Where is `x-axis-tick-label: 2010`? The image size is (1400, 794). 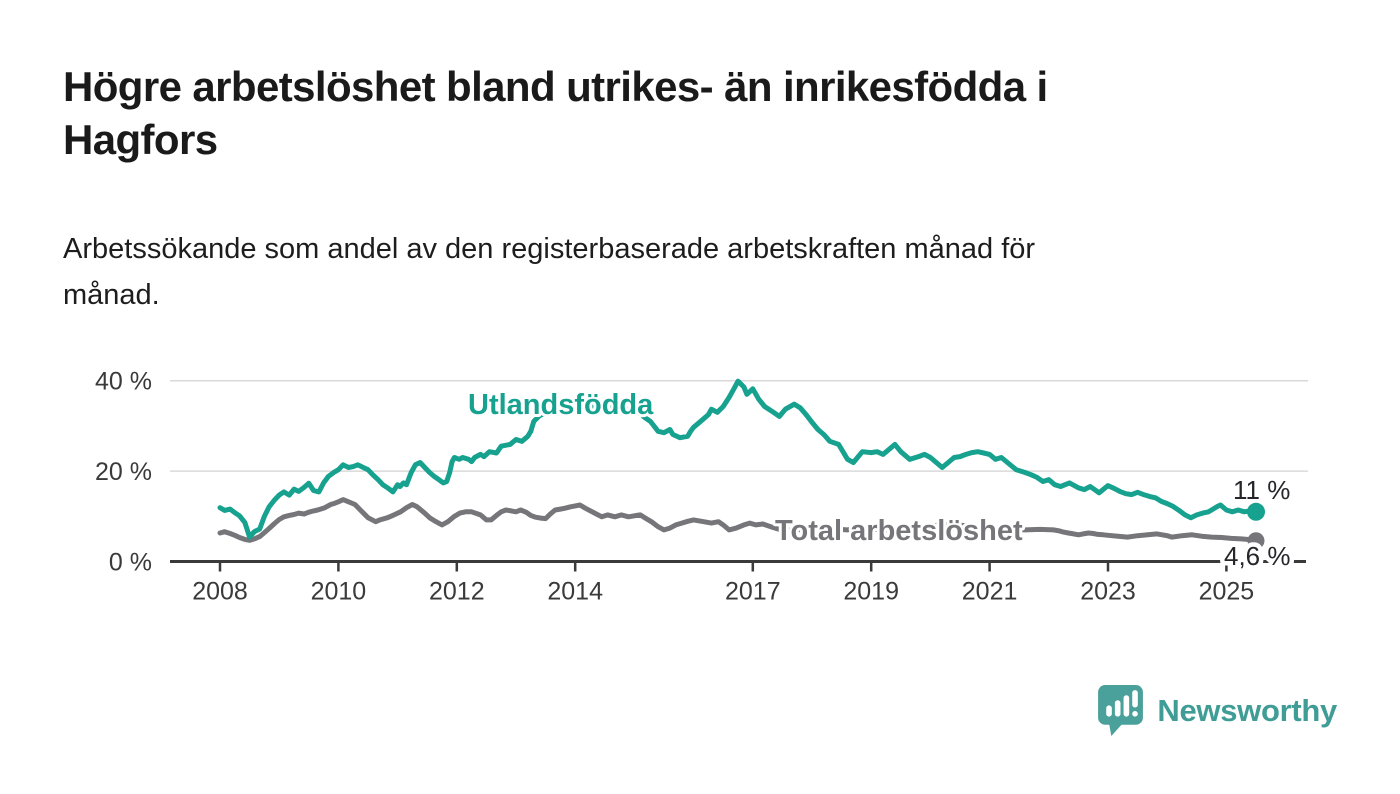 x-axis-tick-label: 2010 is located at coordinates (339, 592).